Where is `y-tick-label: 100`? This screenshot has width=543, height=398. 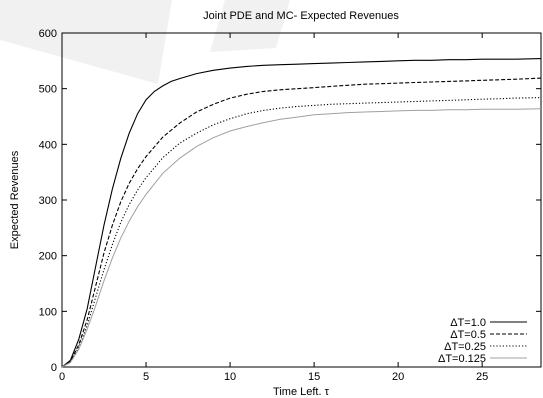 y-tick-label: 100 is located at coordinates (48, 312).